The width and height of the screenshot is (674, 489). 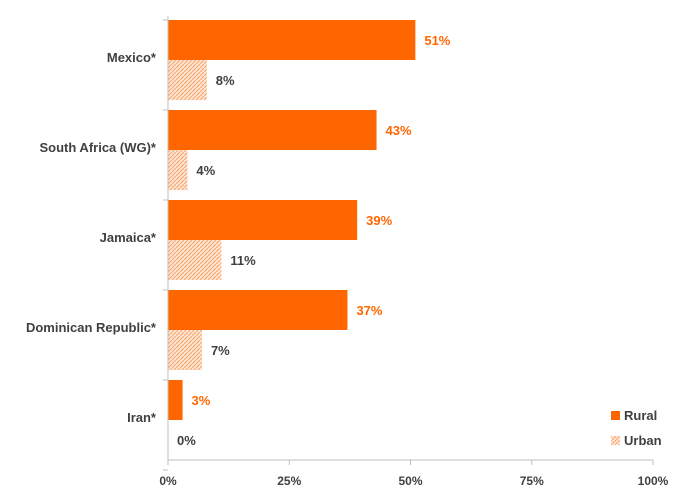 I want to click on category-label-4: Iran*, so click(x=142, y=417).